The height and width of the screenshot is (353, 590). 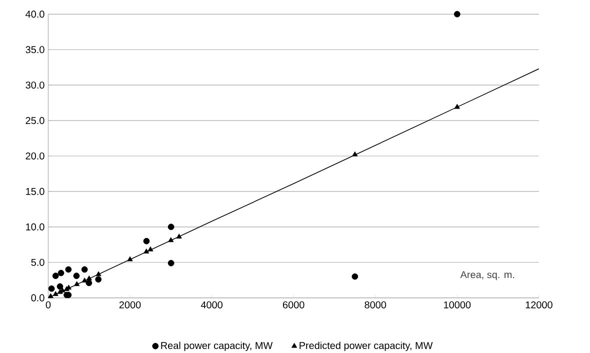 What do you see at coordinates (366, 346) in the screenshot?
I see `legend-label: Predicted power capacity, MW` at bounding box center [366, 346].